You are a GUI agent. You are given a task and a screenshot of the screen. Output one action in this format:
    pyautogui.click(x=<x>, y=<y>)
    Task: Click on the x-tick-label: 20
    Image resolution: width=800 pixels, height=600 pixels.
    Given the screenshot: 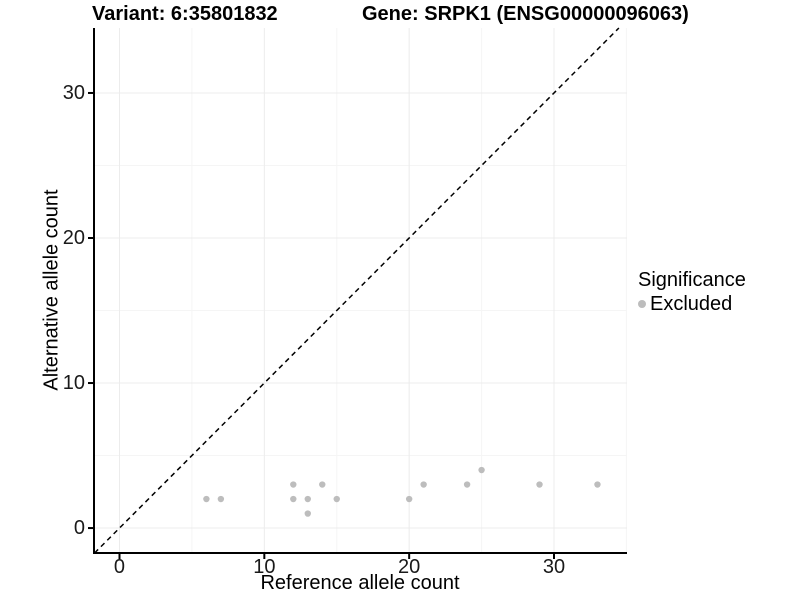 What is the action you would take?
    pyautogui.click(x=409, y=567)
    